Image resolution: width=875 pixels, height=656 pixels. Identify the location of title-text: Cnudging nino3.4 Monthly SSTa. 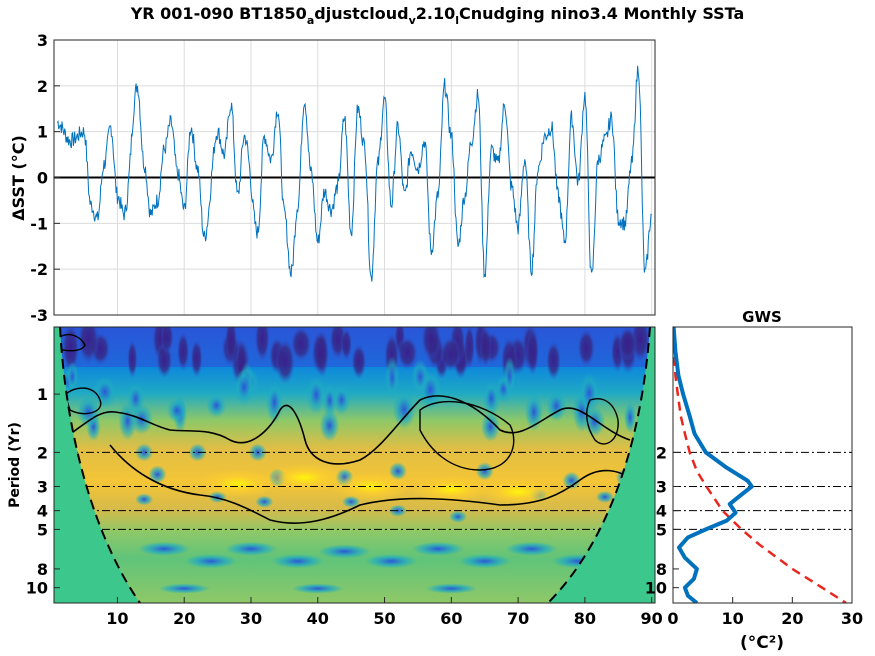
(602, 13).